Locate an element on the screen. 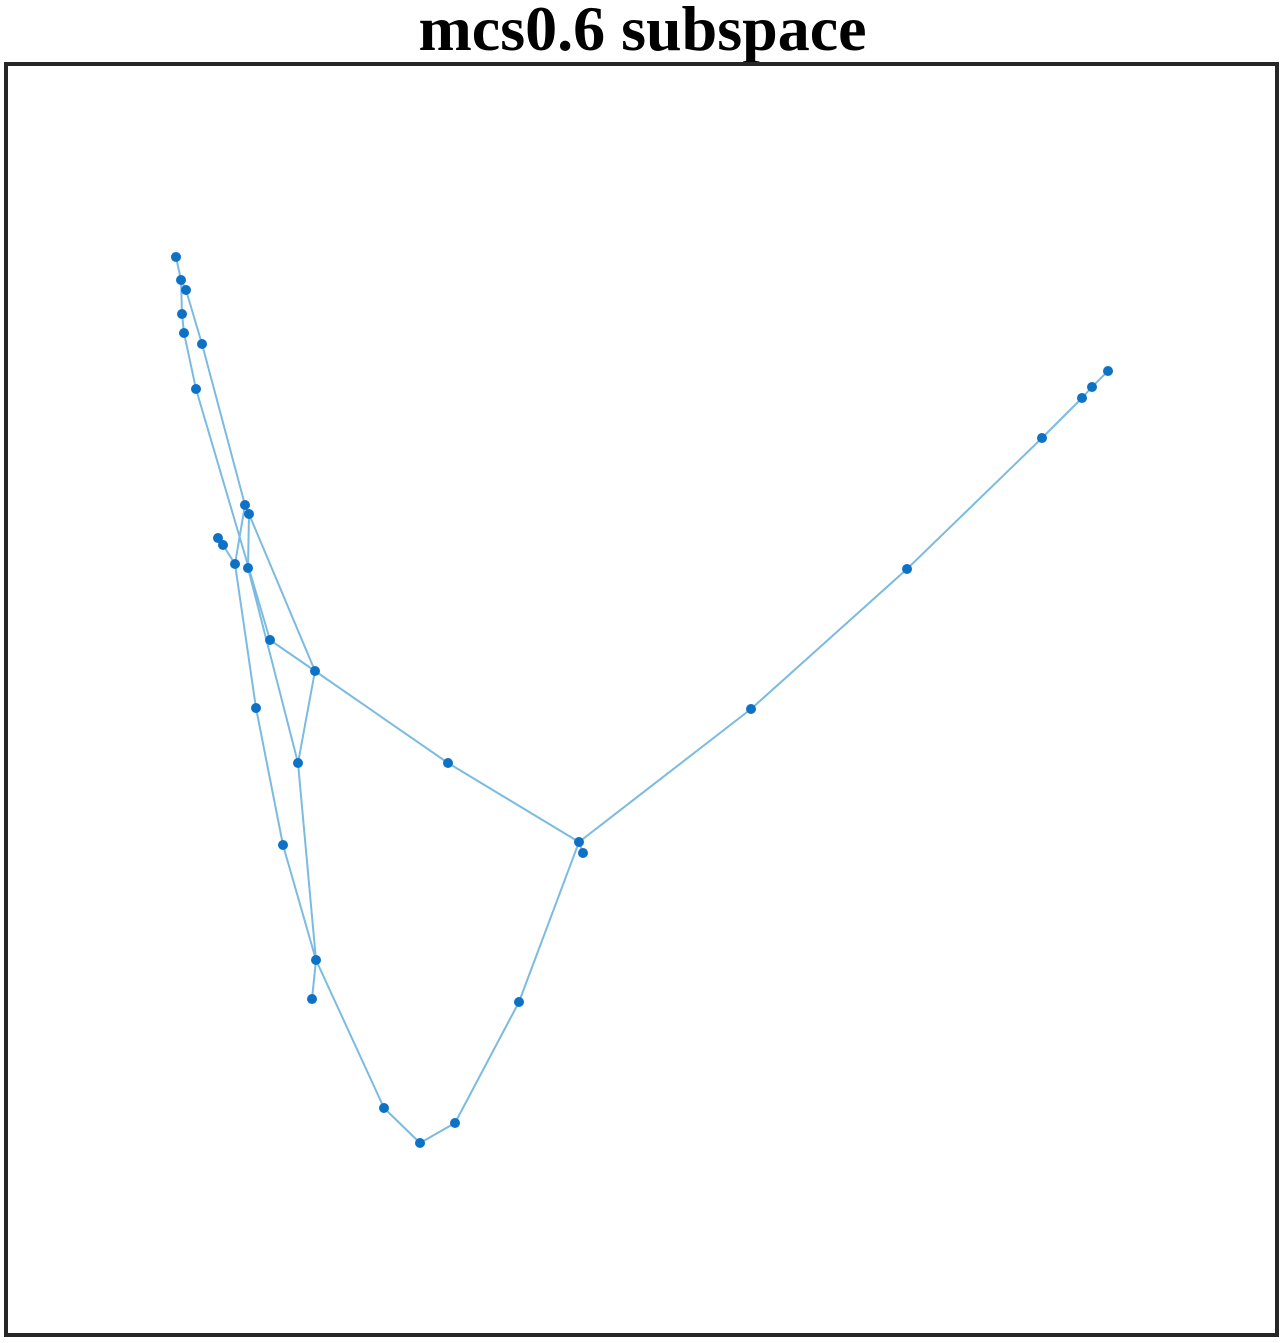 The height and width of the screenshot is (1343, 1285). figure-title: mcs0.6 subspace is located at coordinates (642, 32).